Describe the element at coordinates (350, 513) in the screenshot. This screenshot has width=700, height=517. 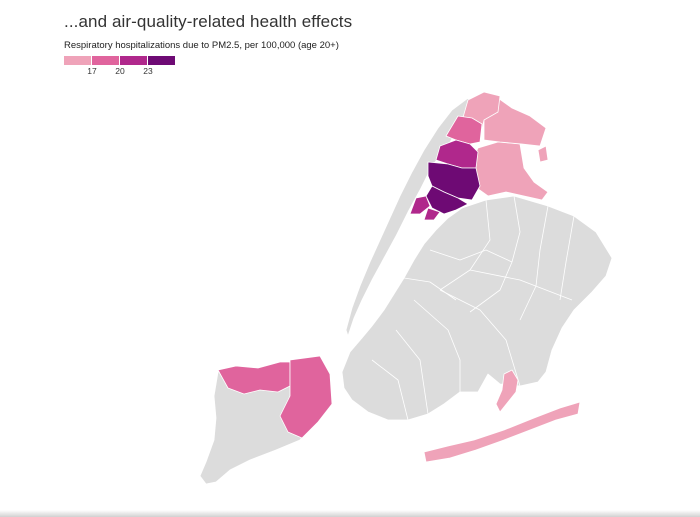
I see `page-bottom-edge` at that location.